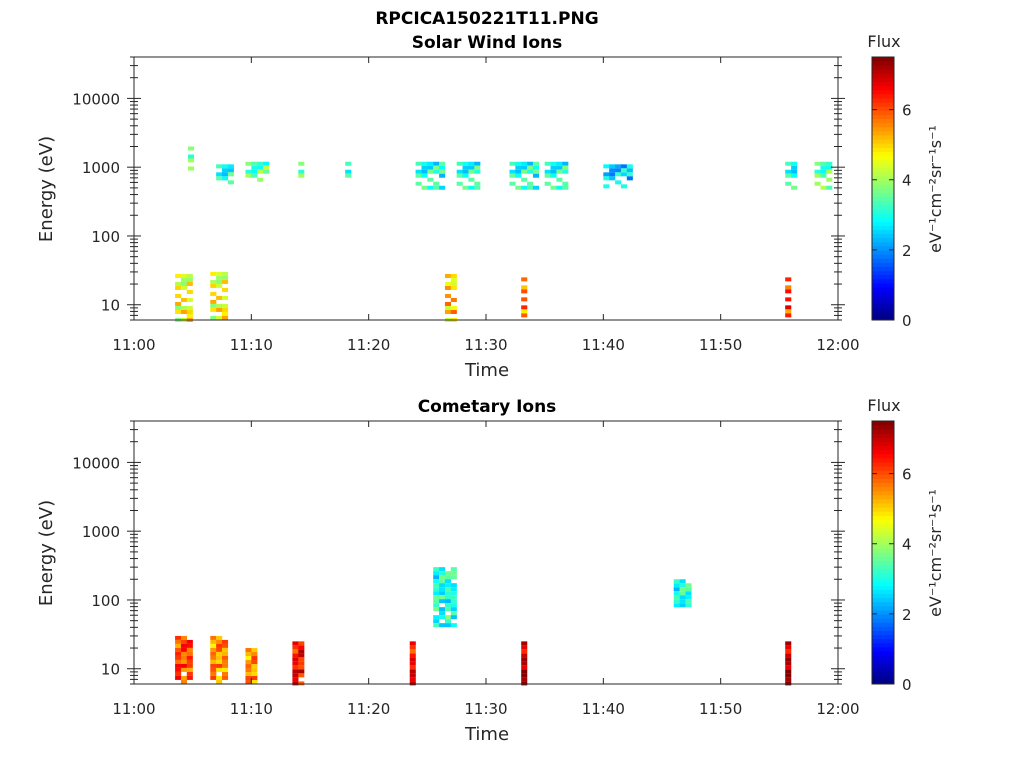 The width and height of the screenshot is (1024, 768). I want to click on colorbar-label: eV⁻¹cm⁻²sr⁻¹s⁻¹, so click(935, 189).